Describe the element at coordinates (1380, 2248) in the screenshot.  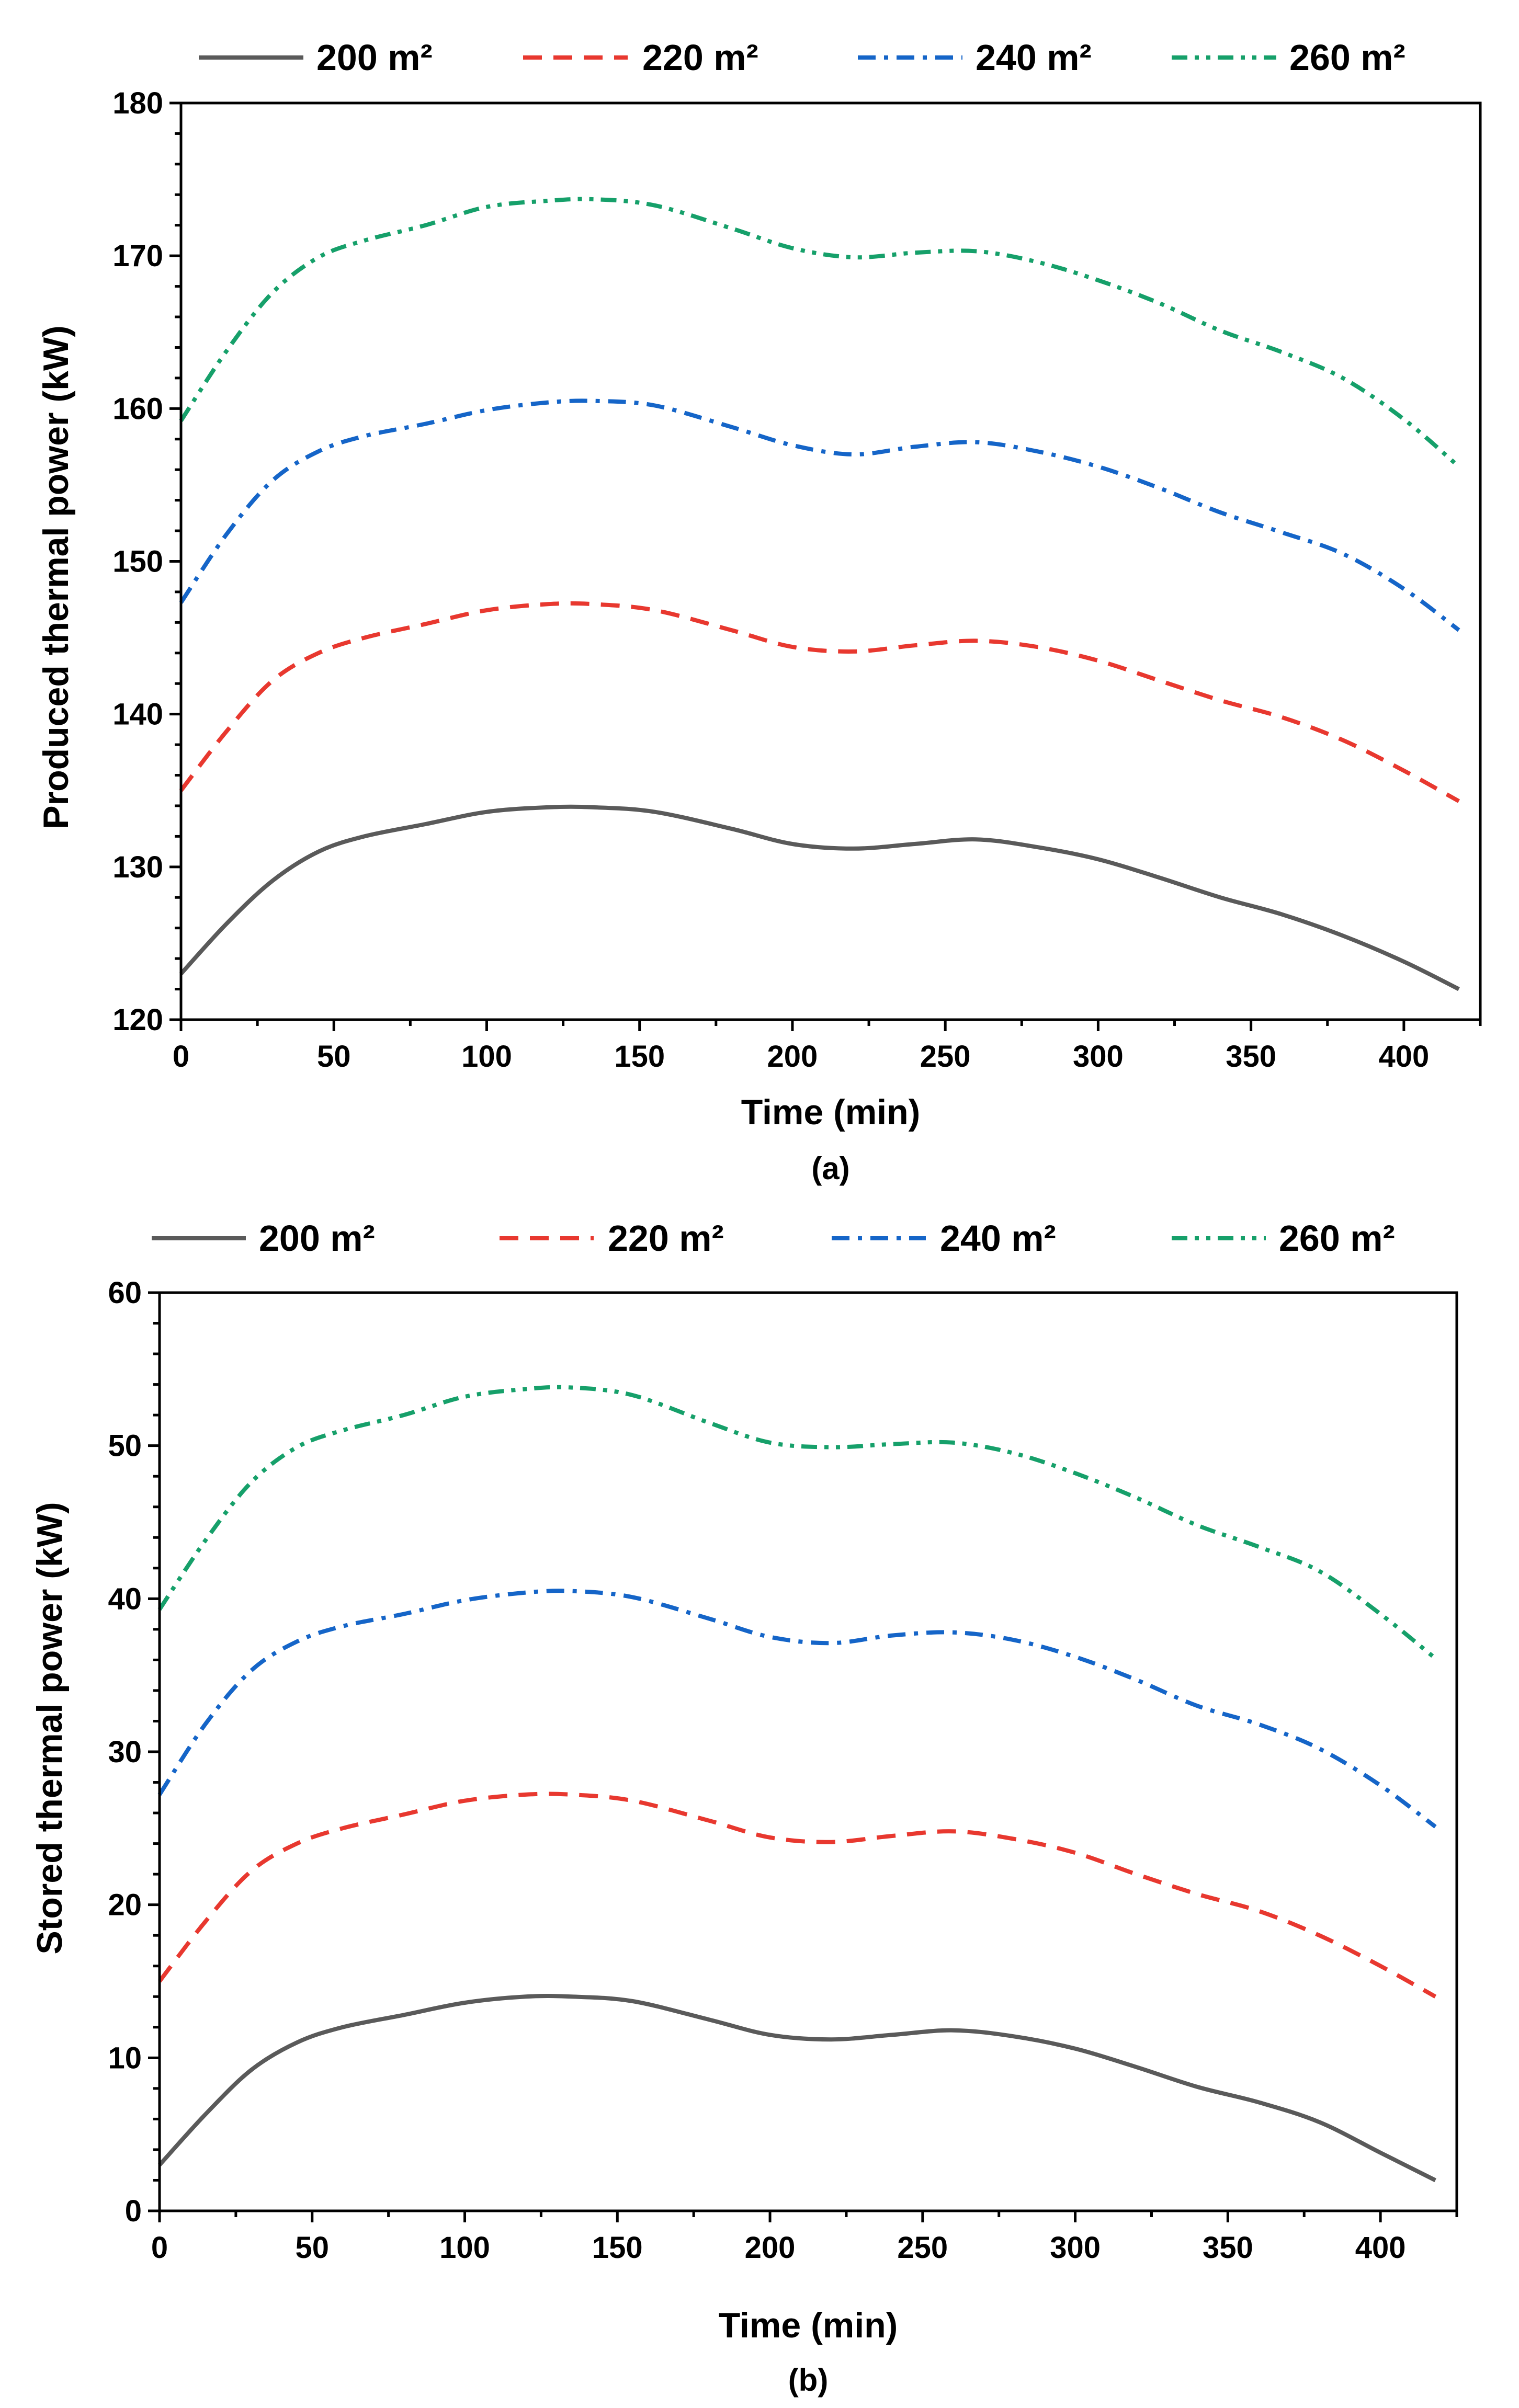
I see `panel-b-x-tick-label: 400` at that location.